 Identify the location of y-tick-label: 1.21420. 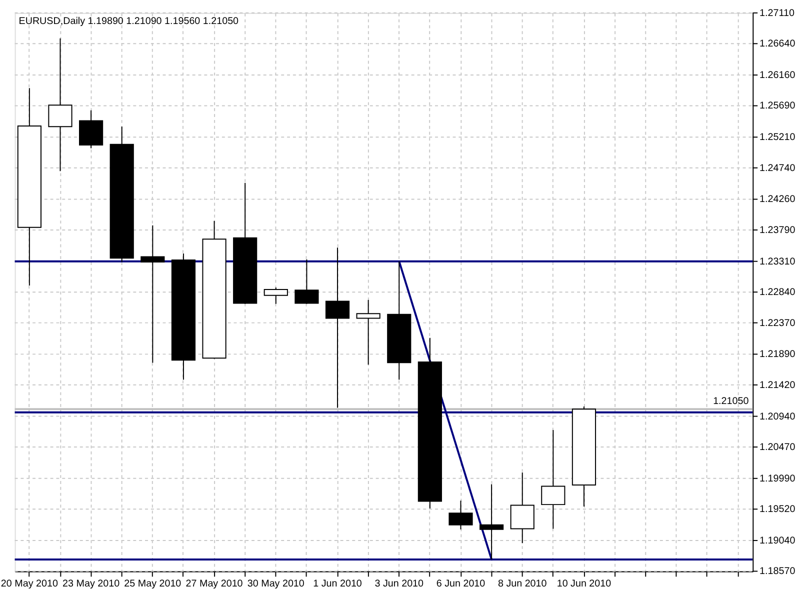
(778, 385).